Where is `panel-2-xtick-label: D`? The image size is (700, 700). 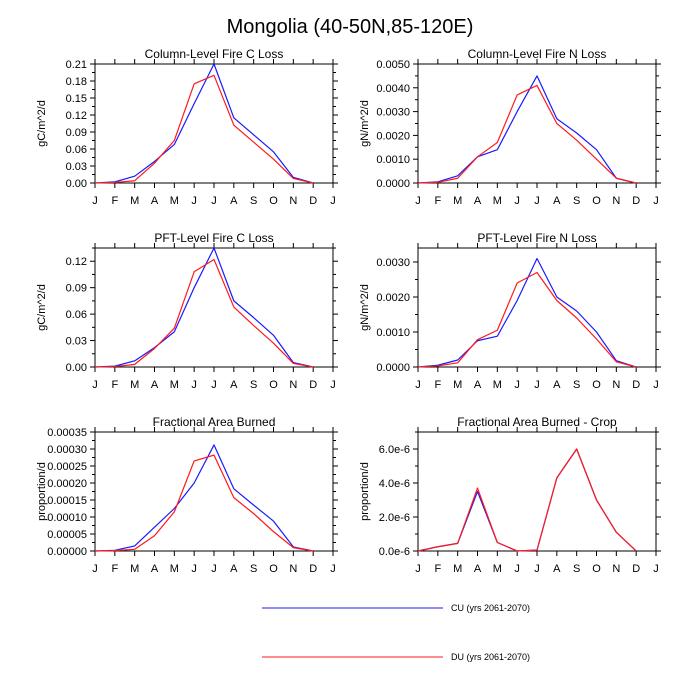 panel-2-xtick-label: D is located at coordinates (636, 201).